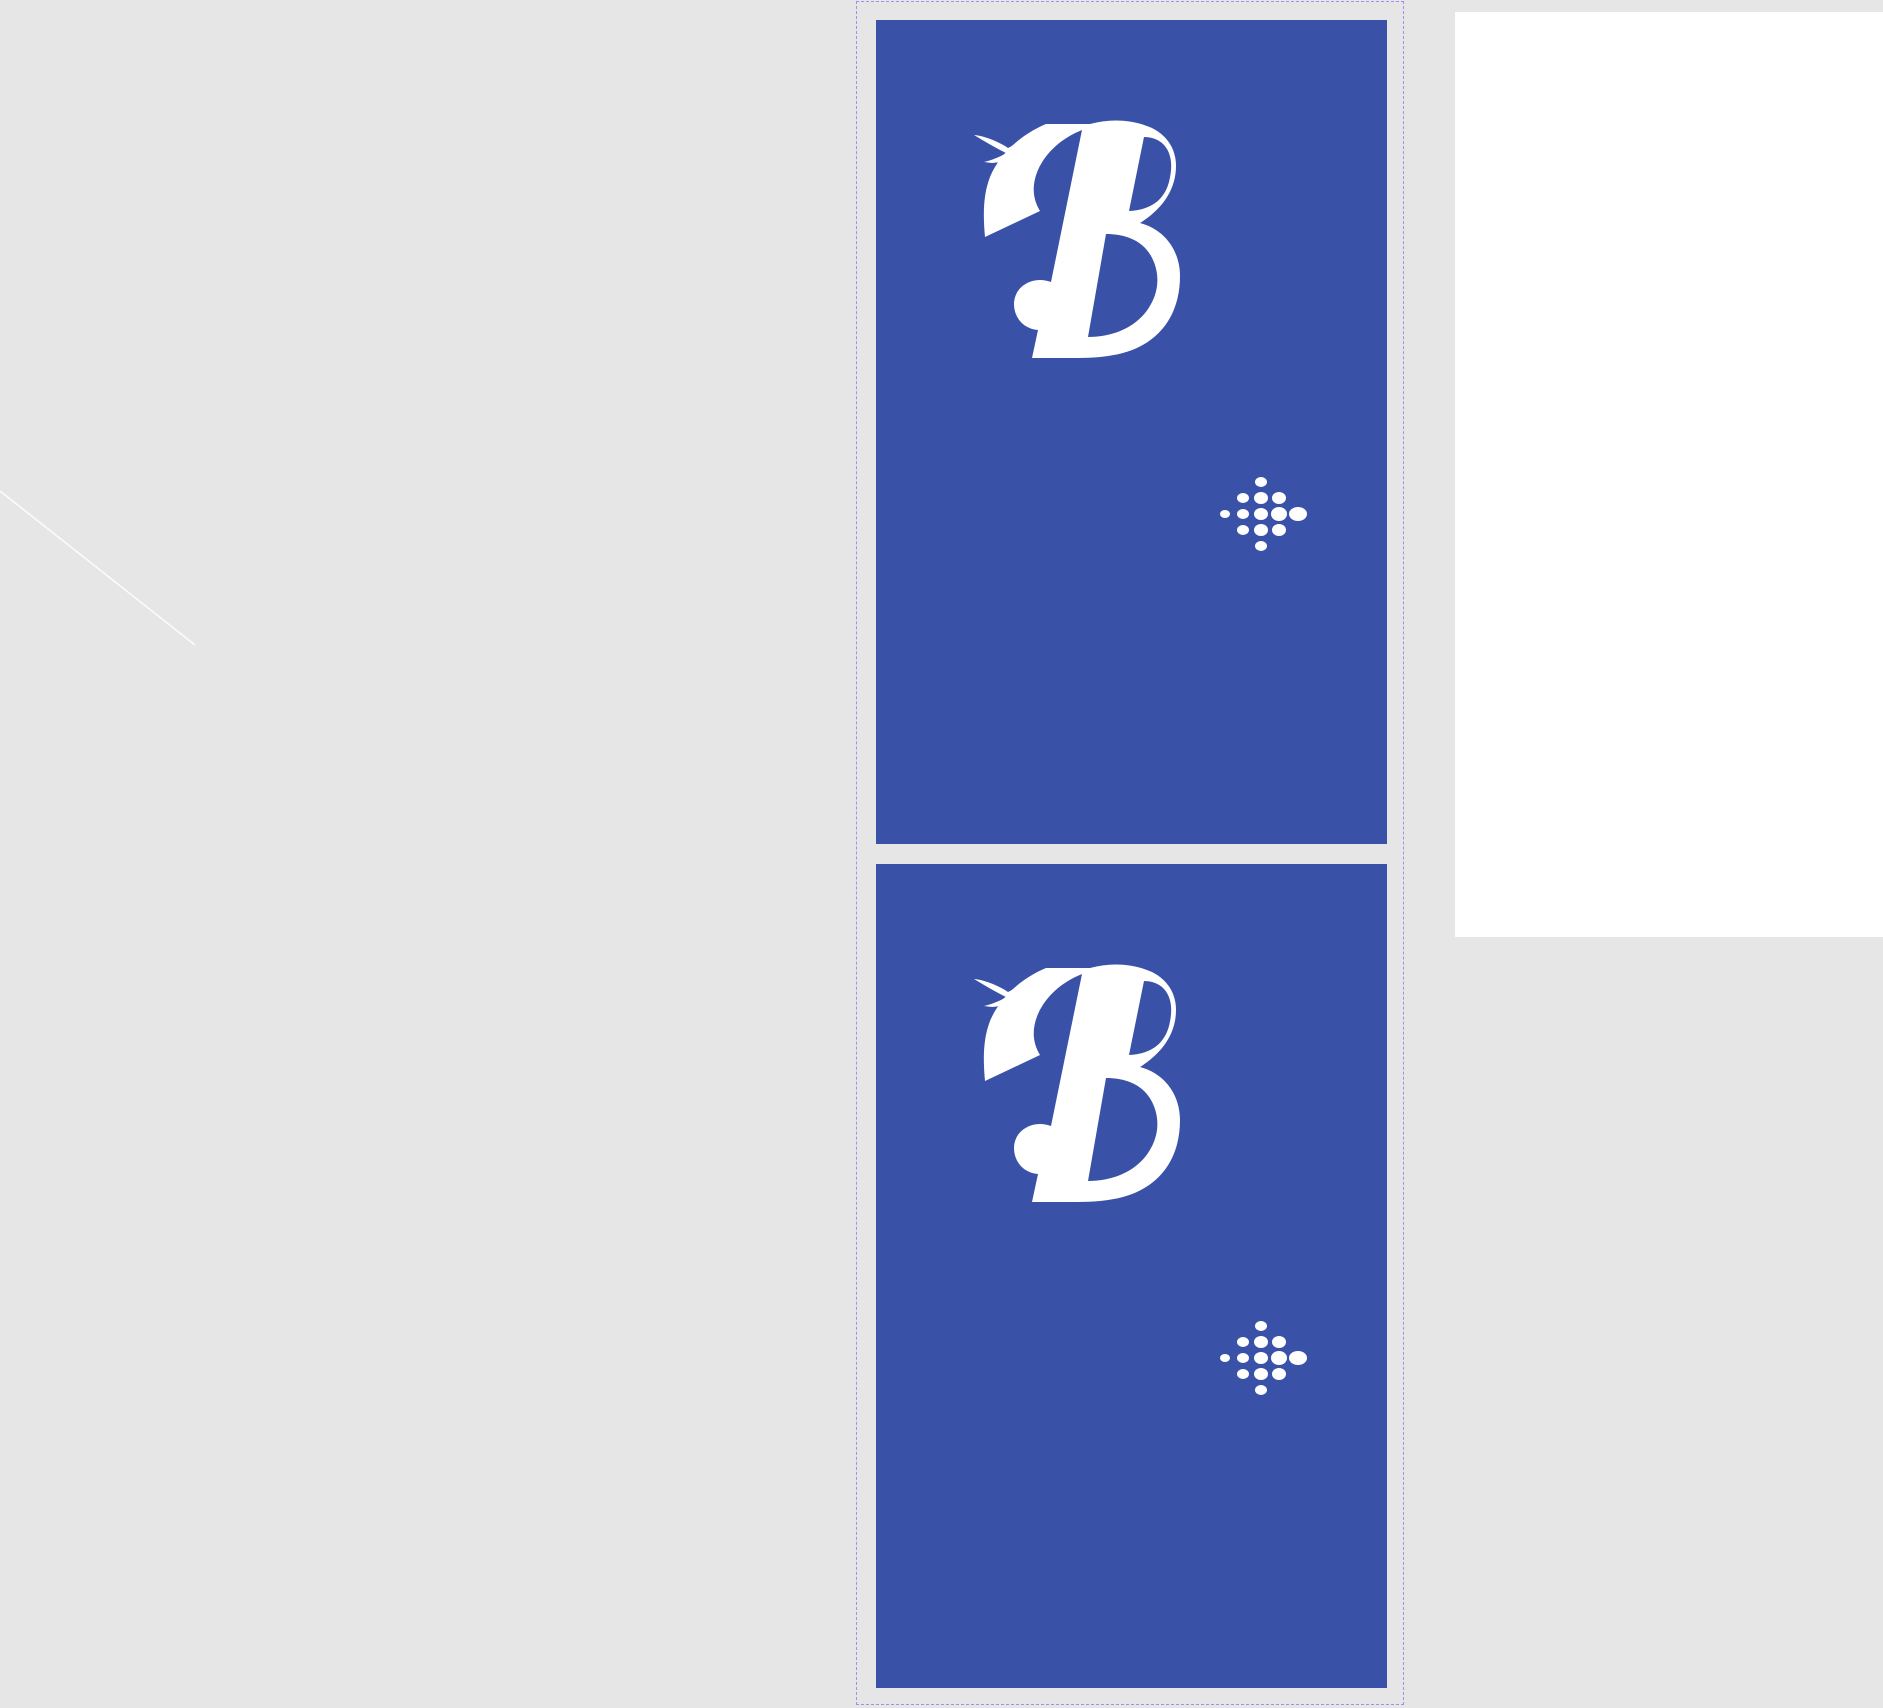 This screenshot has width=1883, height=1708. I want to click on card-top, so click(1131, 432).